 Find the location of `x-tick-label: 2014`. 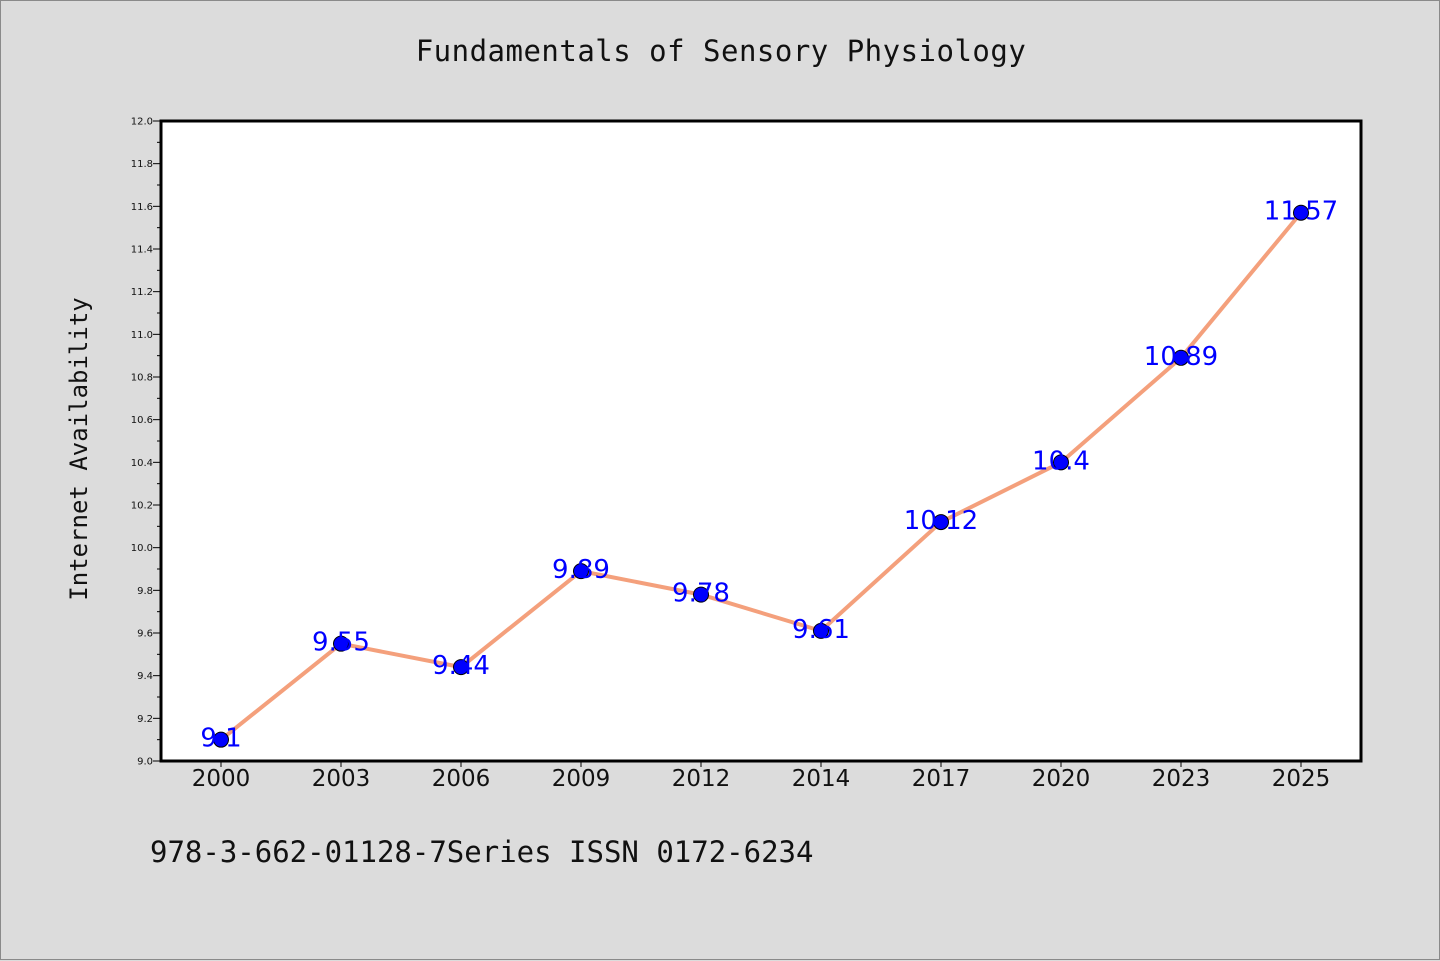

x-tick-label: 2014 is located at coordinates (821, 779).